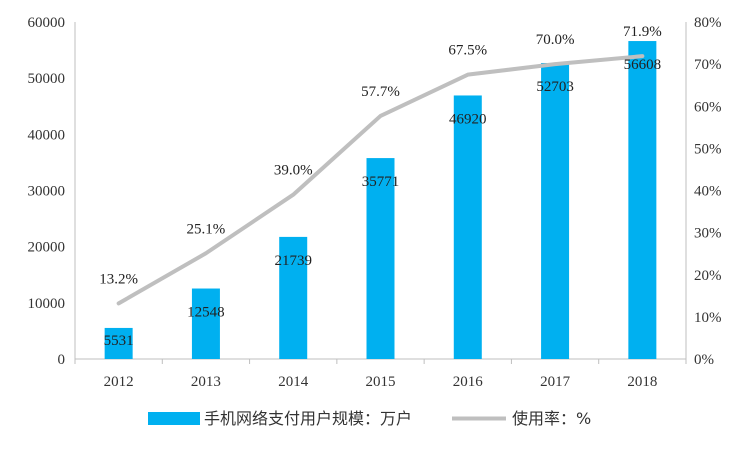  I want to click on legend-bar-swatch, so click(174, 418).